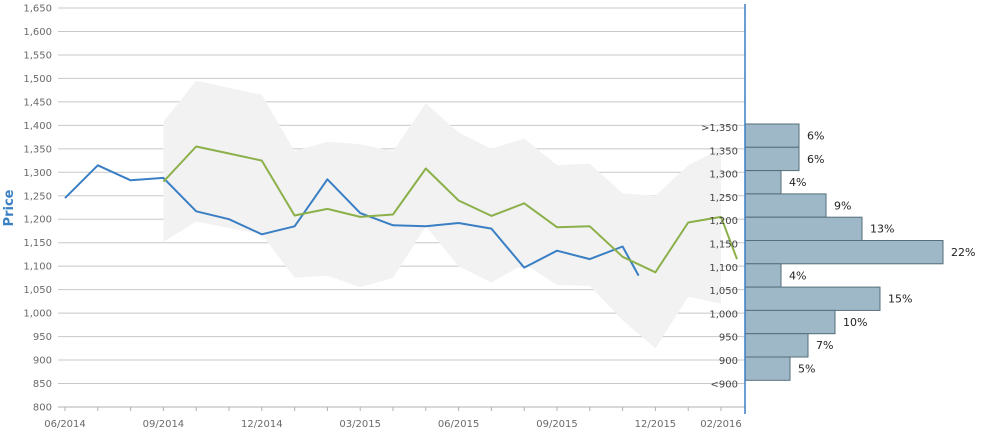 This screenshot has height=434, width=985. What do you see at coordinates (37, 290) in the screenshot?
I see `y-tick-label: 1,050` at bounding box center [37, 290].